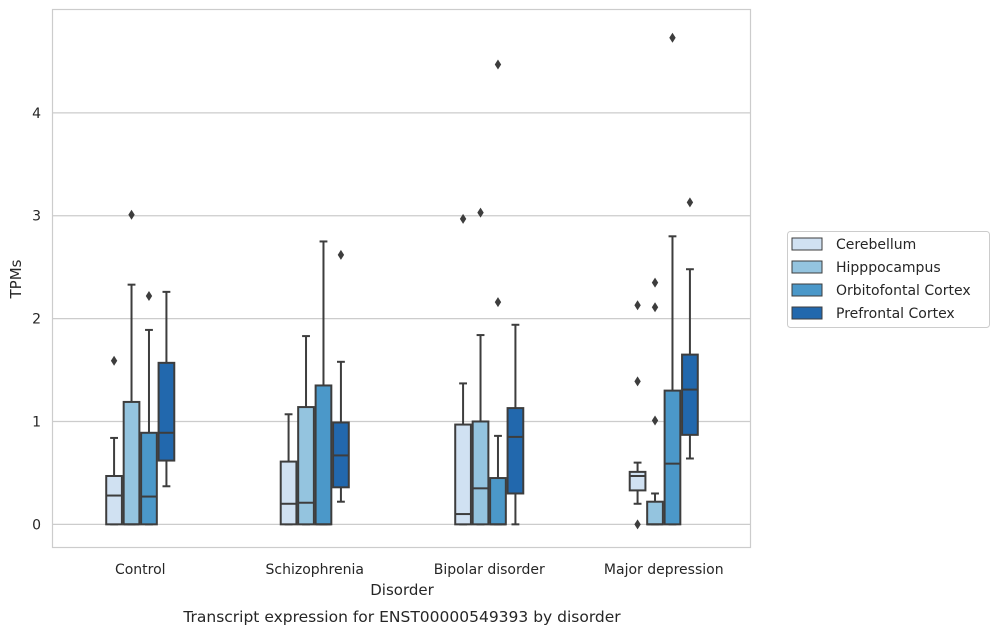 This screenshot has width=999, height=634. I want to click on y-tick-labels: 0 1 2 3 4, so click(36, 319).